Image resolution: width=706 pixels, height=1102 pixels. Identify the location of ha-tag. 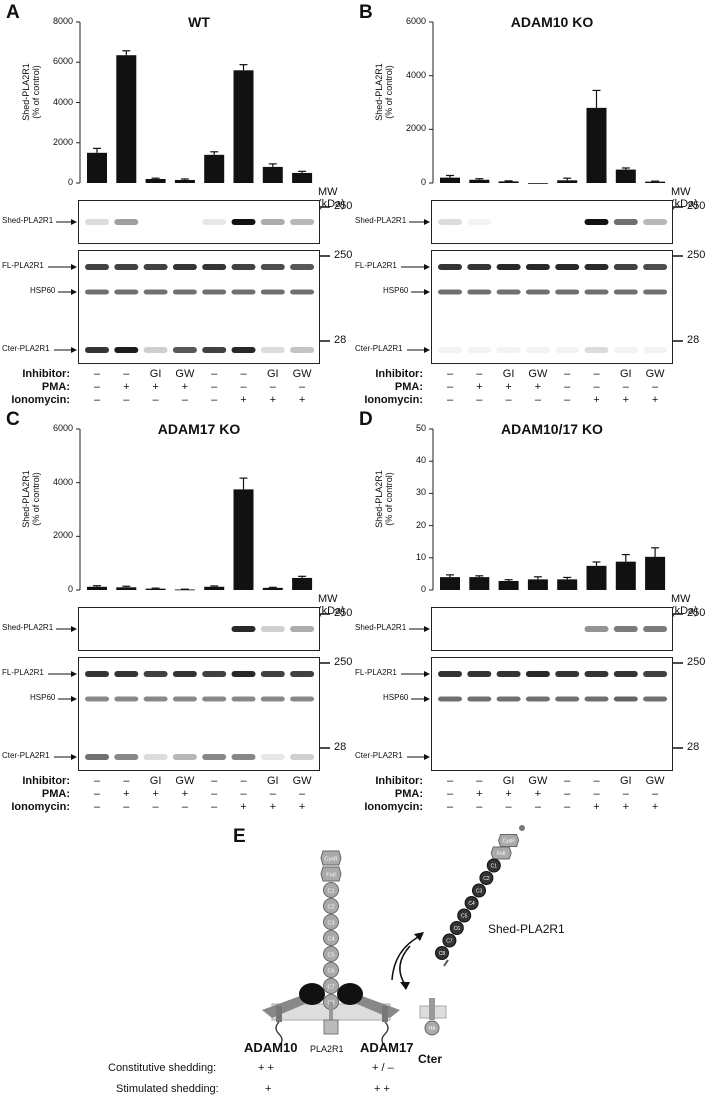
(432, 1028).